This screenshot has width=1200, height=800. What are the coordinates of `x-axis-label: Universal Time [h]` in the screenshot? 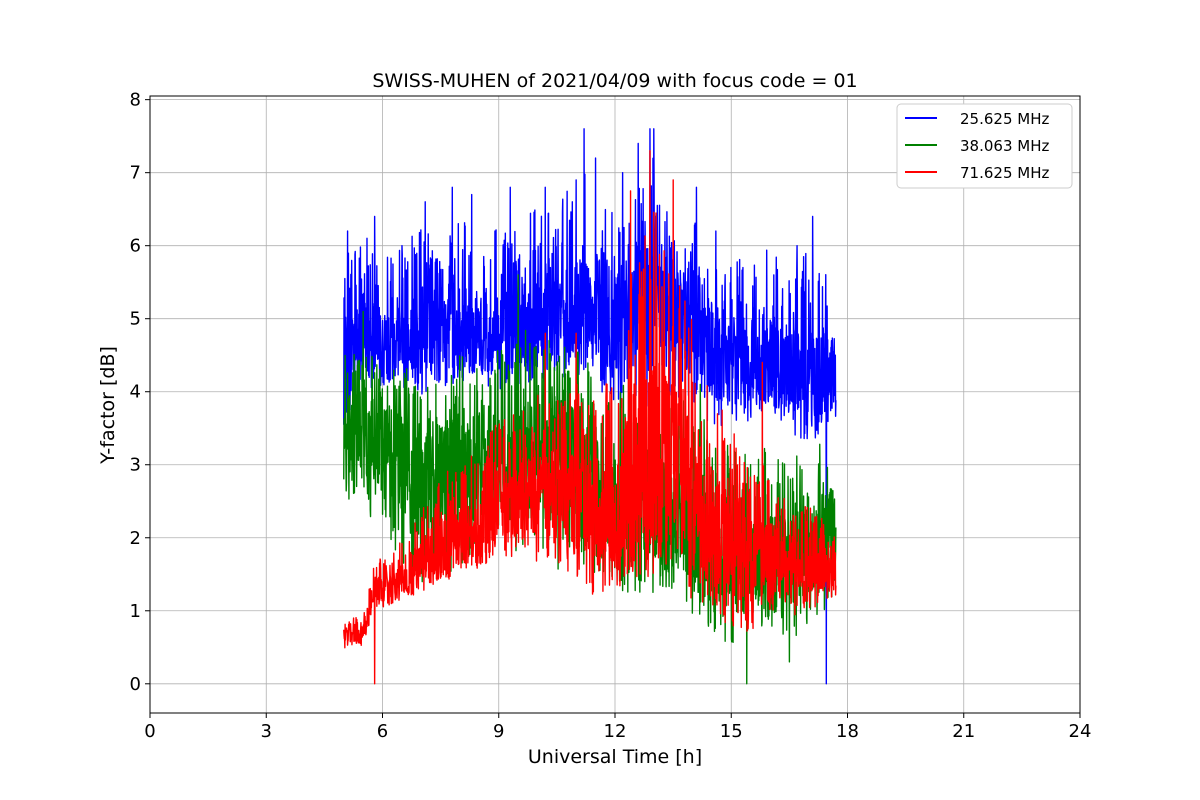 It's located at (615, 757).